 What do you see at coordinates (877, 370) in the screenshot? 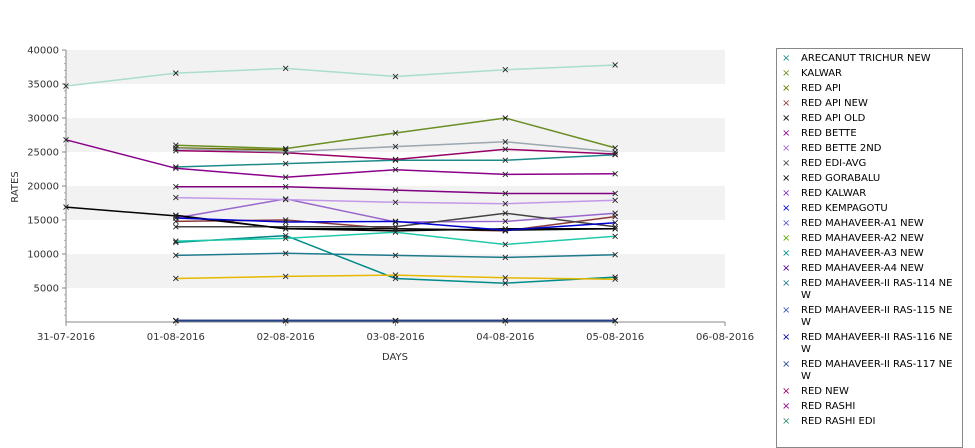
I see `legend-label: RED MAHAVEER-II RAS-117 NEW` at bounding box center [877, 370].